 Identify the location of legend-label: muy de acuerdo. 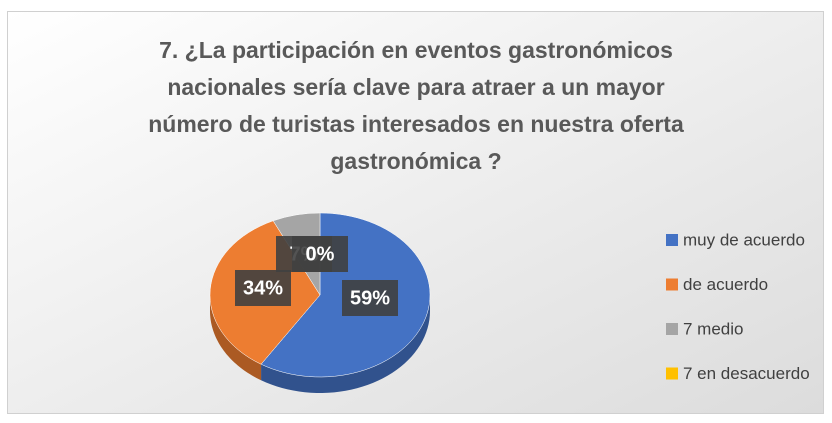
(744, 239).